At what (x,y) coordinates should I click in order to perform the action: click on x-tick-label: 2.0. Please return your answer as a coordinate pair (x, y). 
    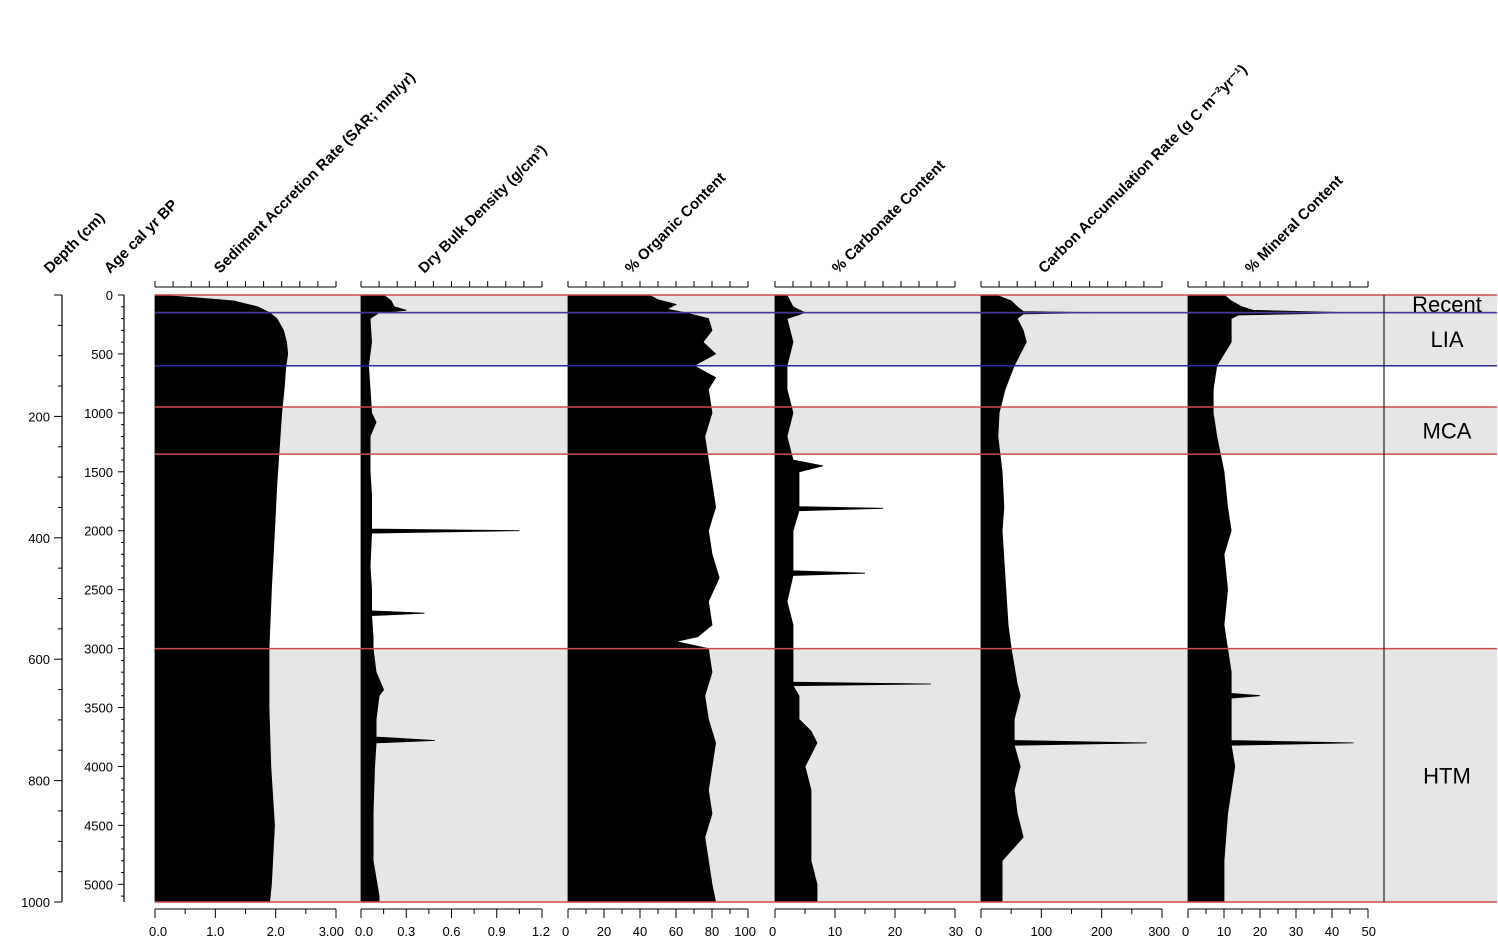
    Looking at the image, I should click on (276, 931).